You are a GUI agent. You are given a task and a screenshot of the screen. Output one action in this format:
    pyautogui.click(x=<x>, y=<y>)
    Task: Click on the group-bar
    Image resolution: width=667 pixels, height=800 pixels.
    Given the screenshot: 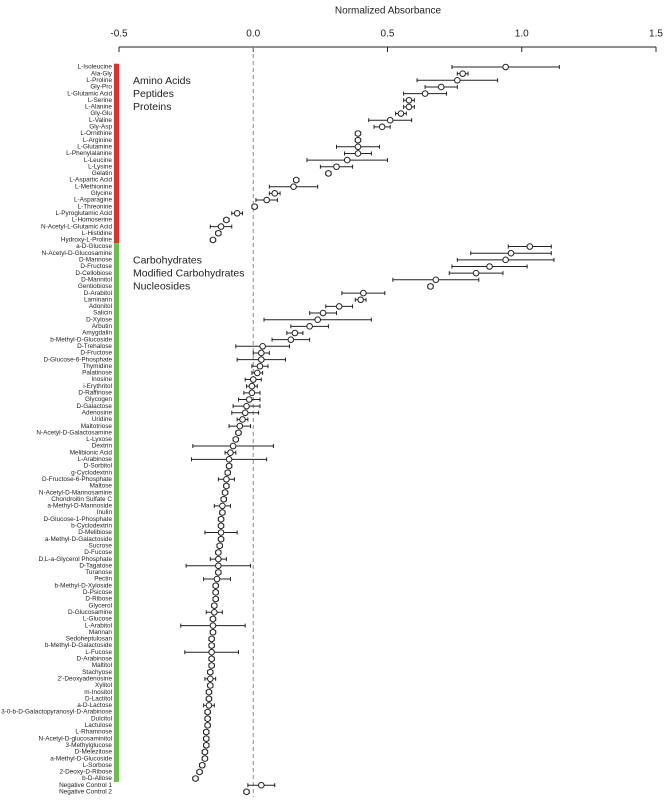 What is the action you would take?
    pyautogui.click(x=116, y=512)
    